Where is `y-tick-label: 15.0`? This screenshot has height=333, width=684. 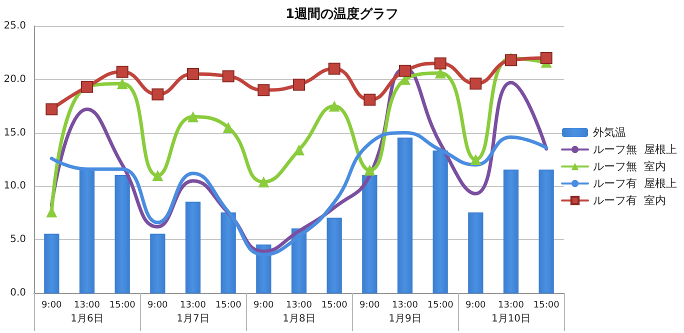 y-tick-label: 15.0 is located at coordinates (15, 132).